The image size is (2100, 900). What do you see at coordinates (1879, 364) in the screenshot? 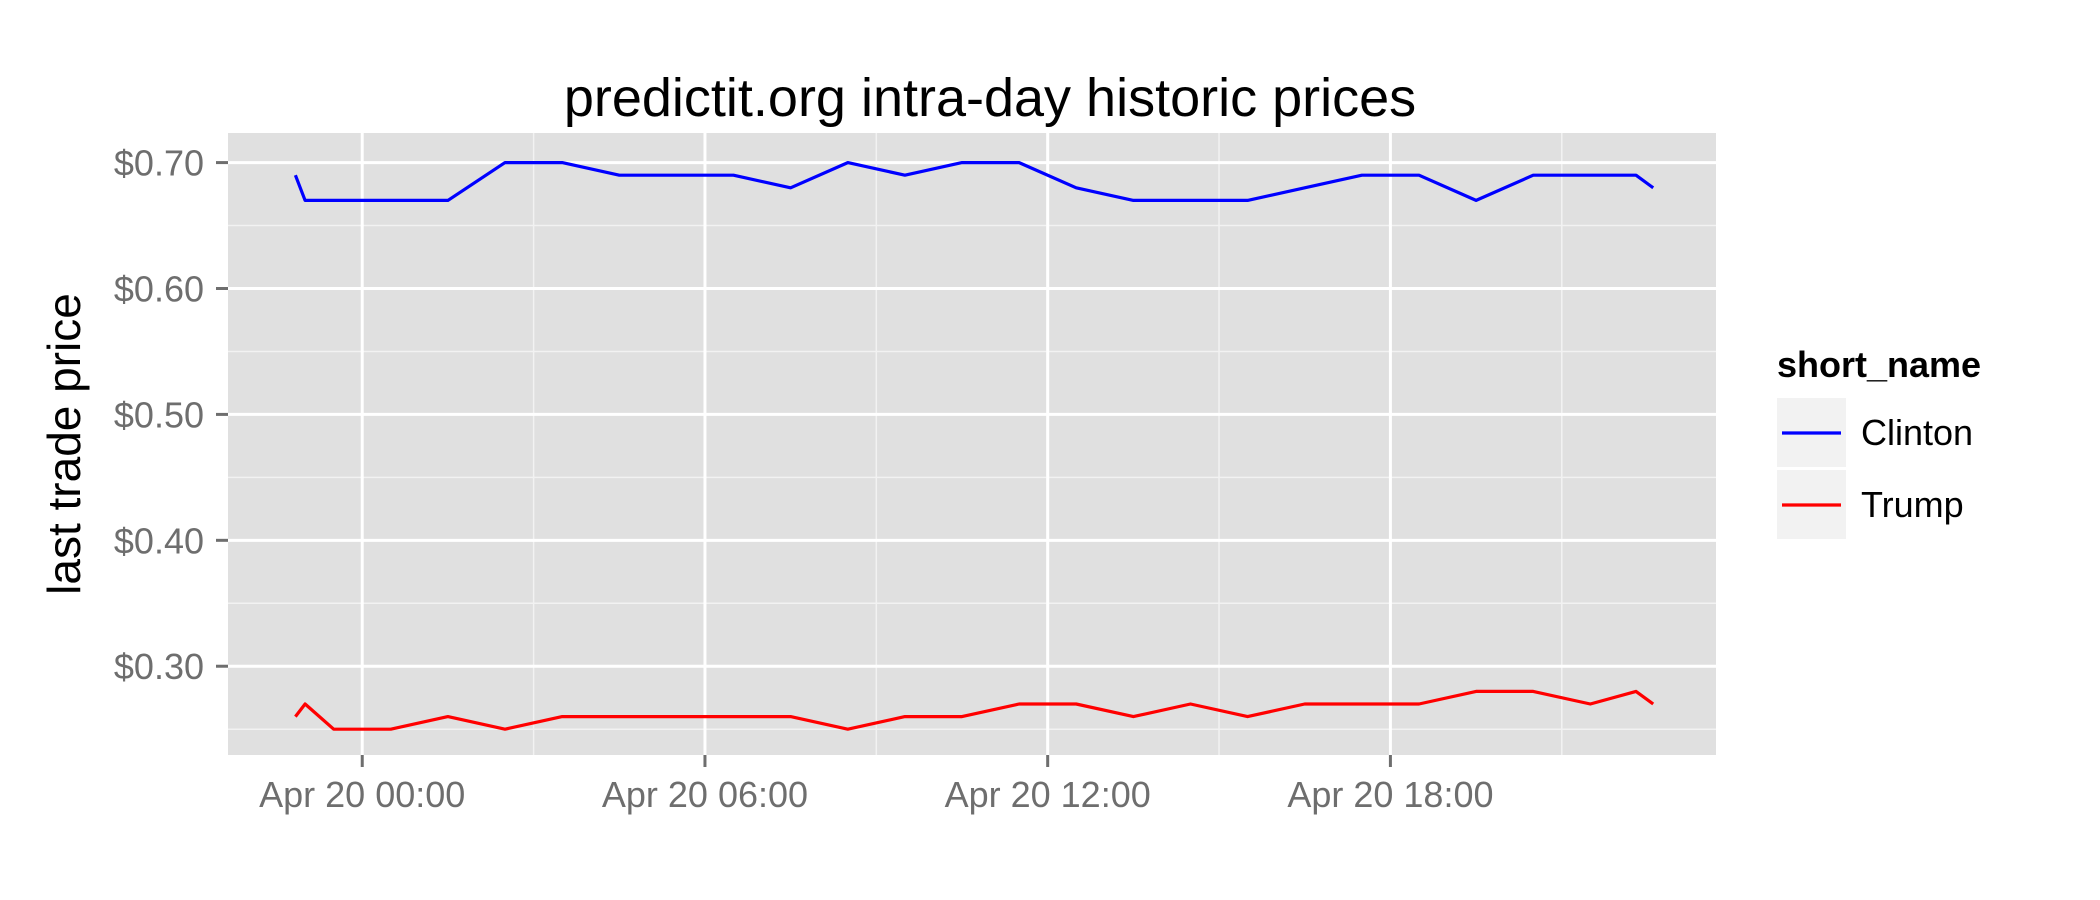
I see `legend-title: short_name` at bounding box center [1879, 364].